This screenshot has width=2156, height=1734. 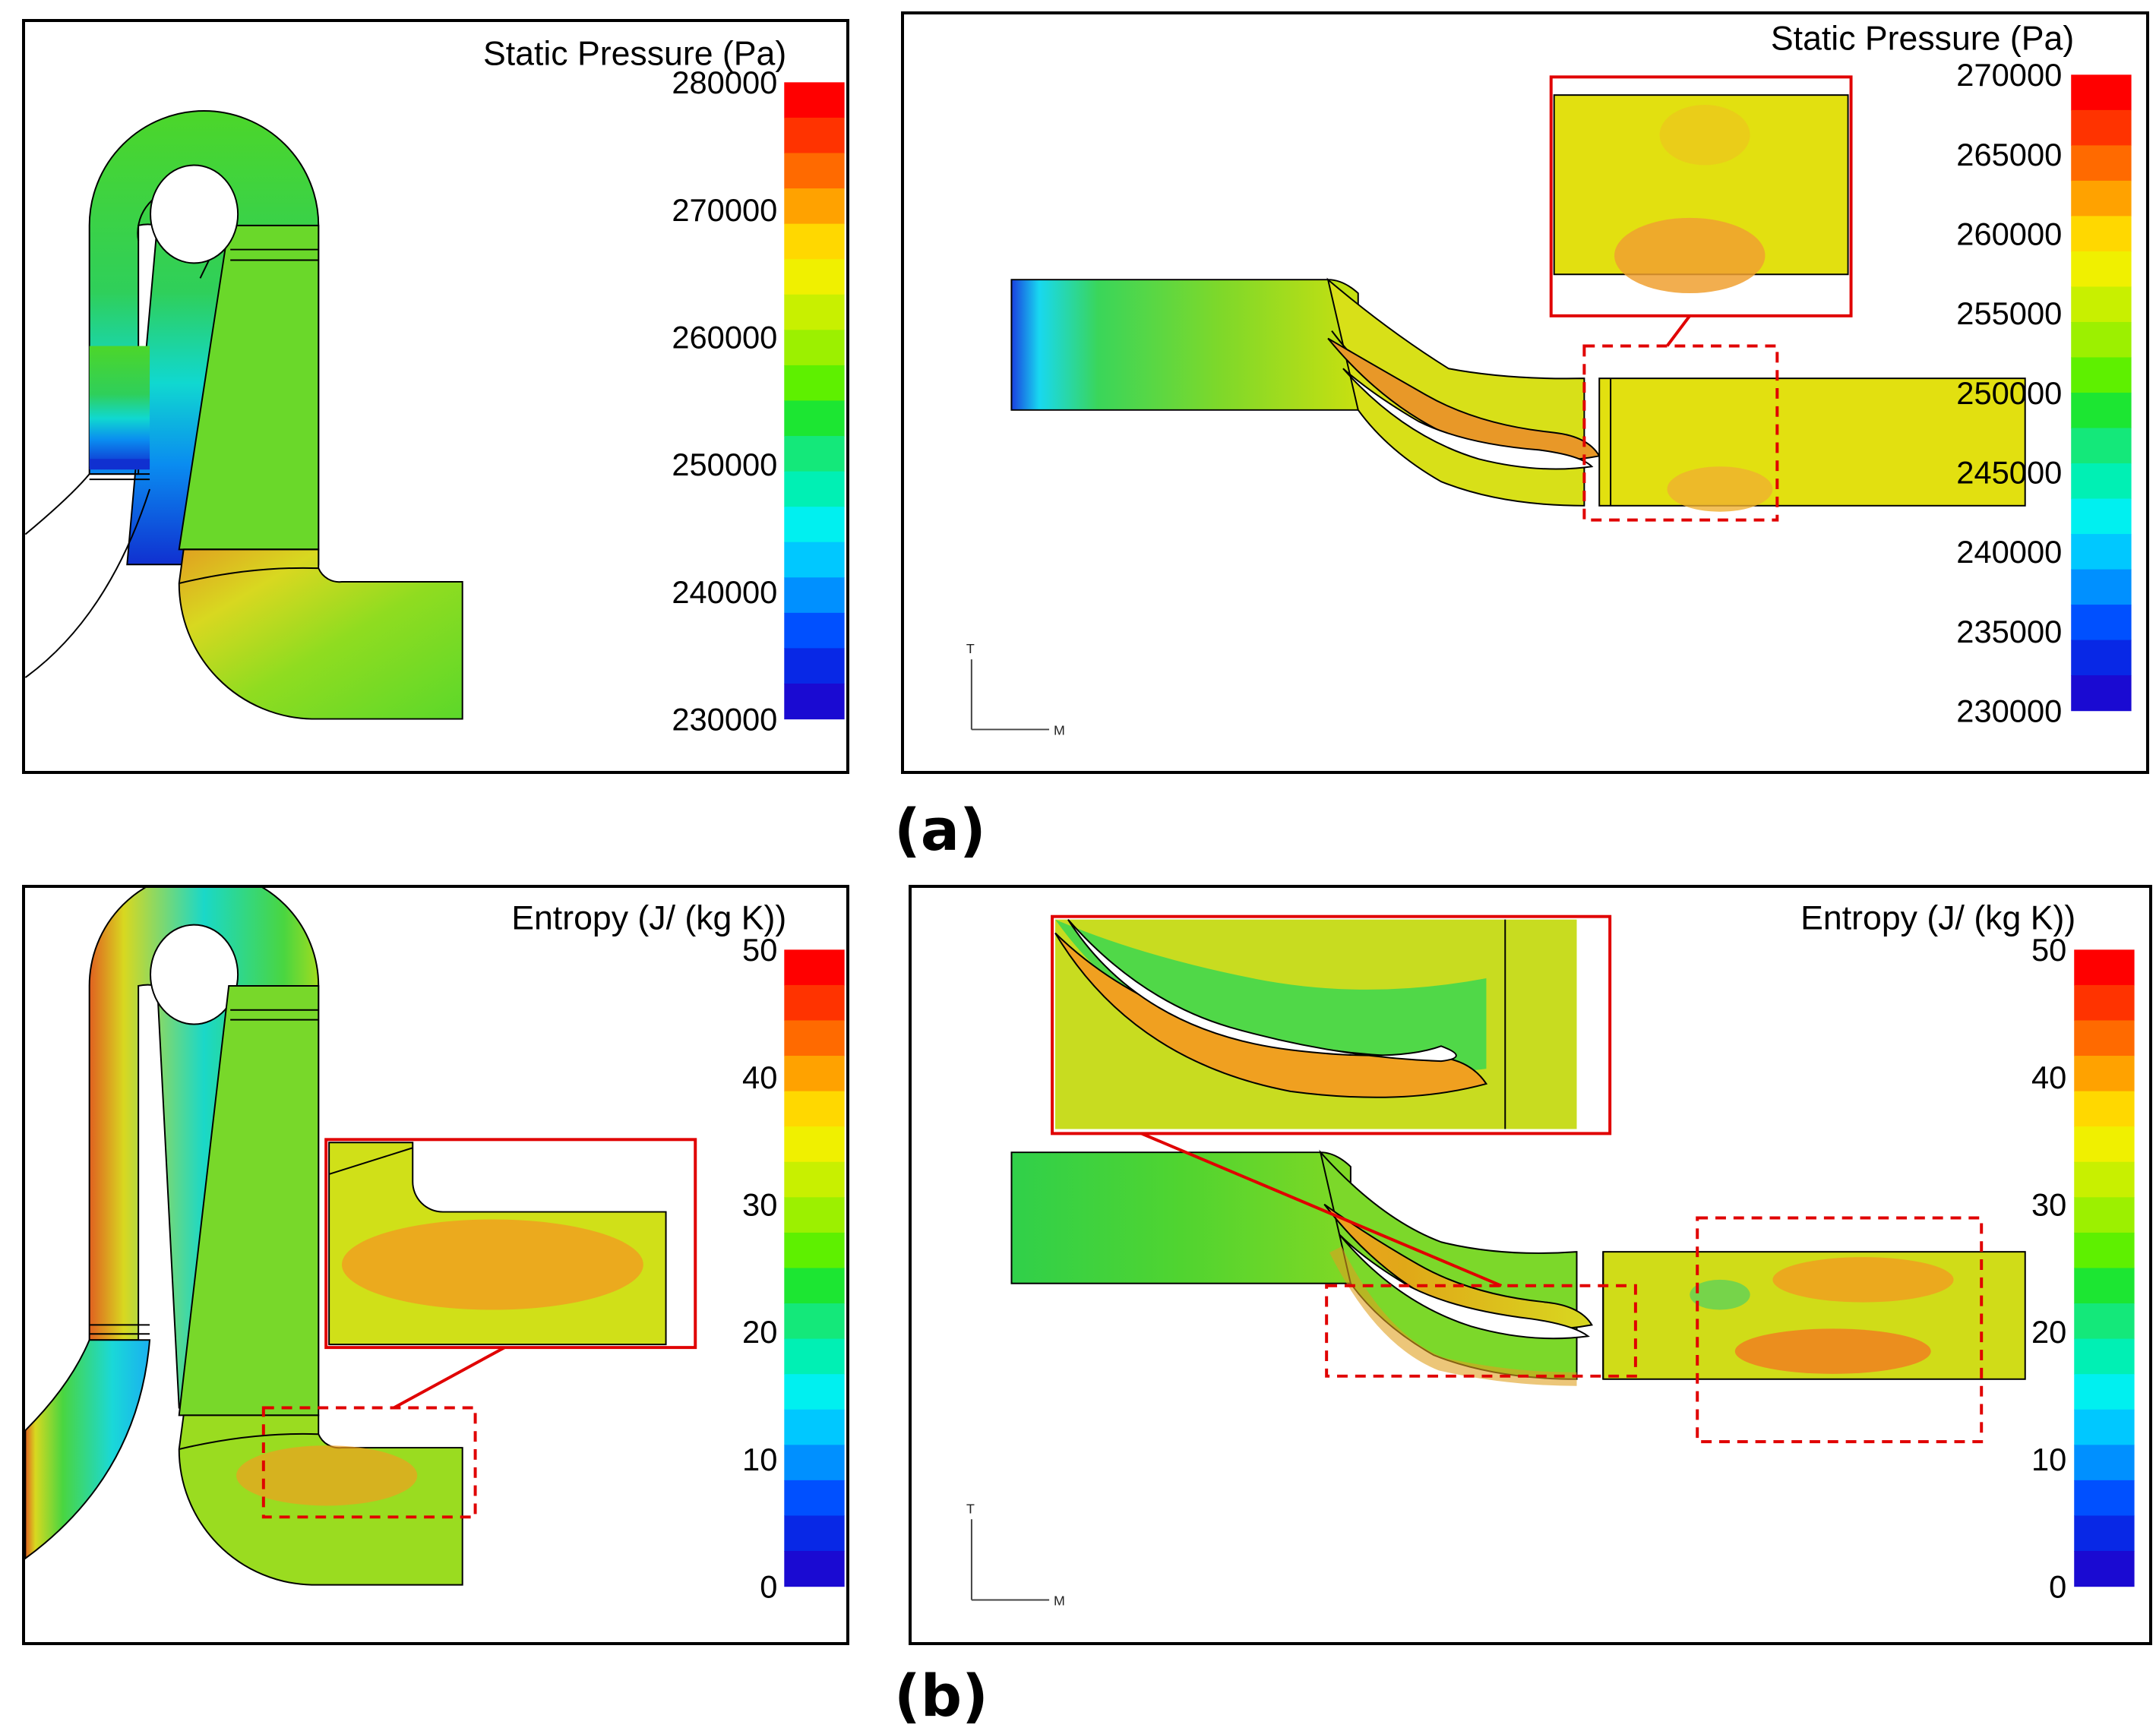 I want to click on colorbar-tick-label: 0, so click(x=2057, y=1586).